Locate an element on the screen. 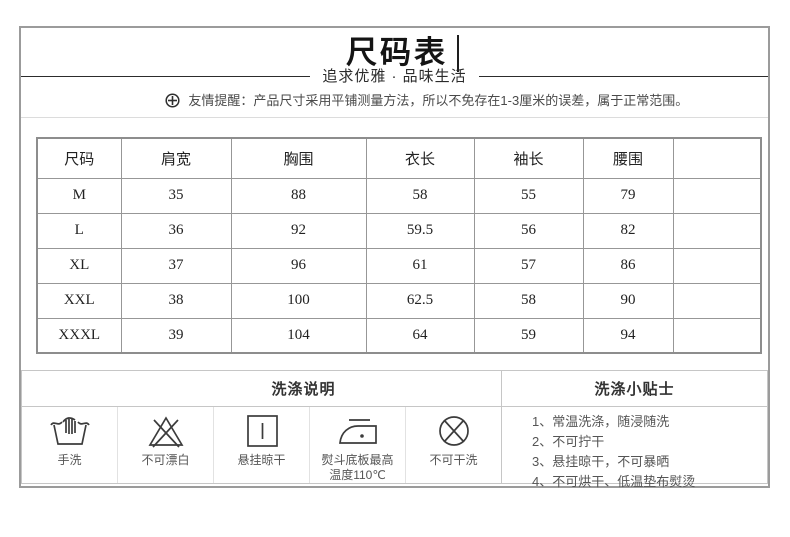 This screenshot has width=790, height=537. table-cell: 88 is located at coordinates (298, 195).